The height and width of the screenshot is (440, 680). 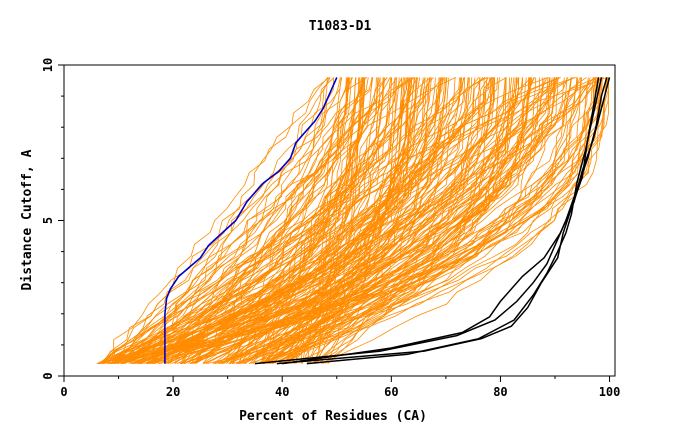 I want to click on x-tick-label: 20, so click(x=173, y=392).